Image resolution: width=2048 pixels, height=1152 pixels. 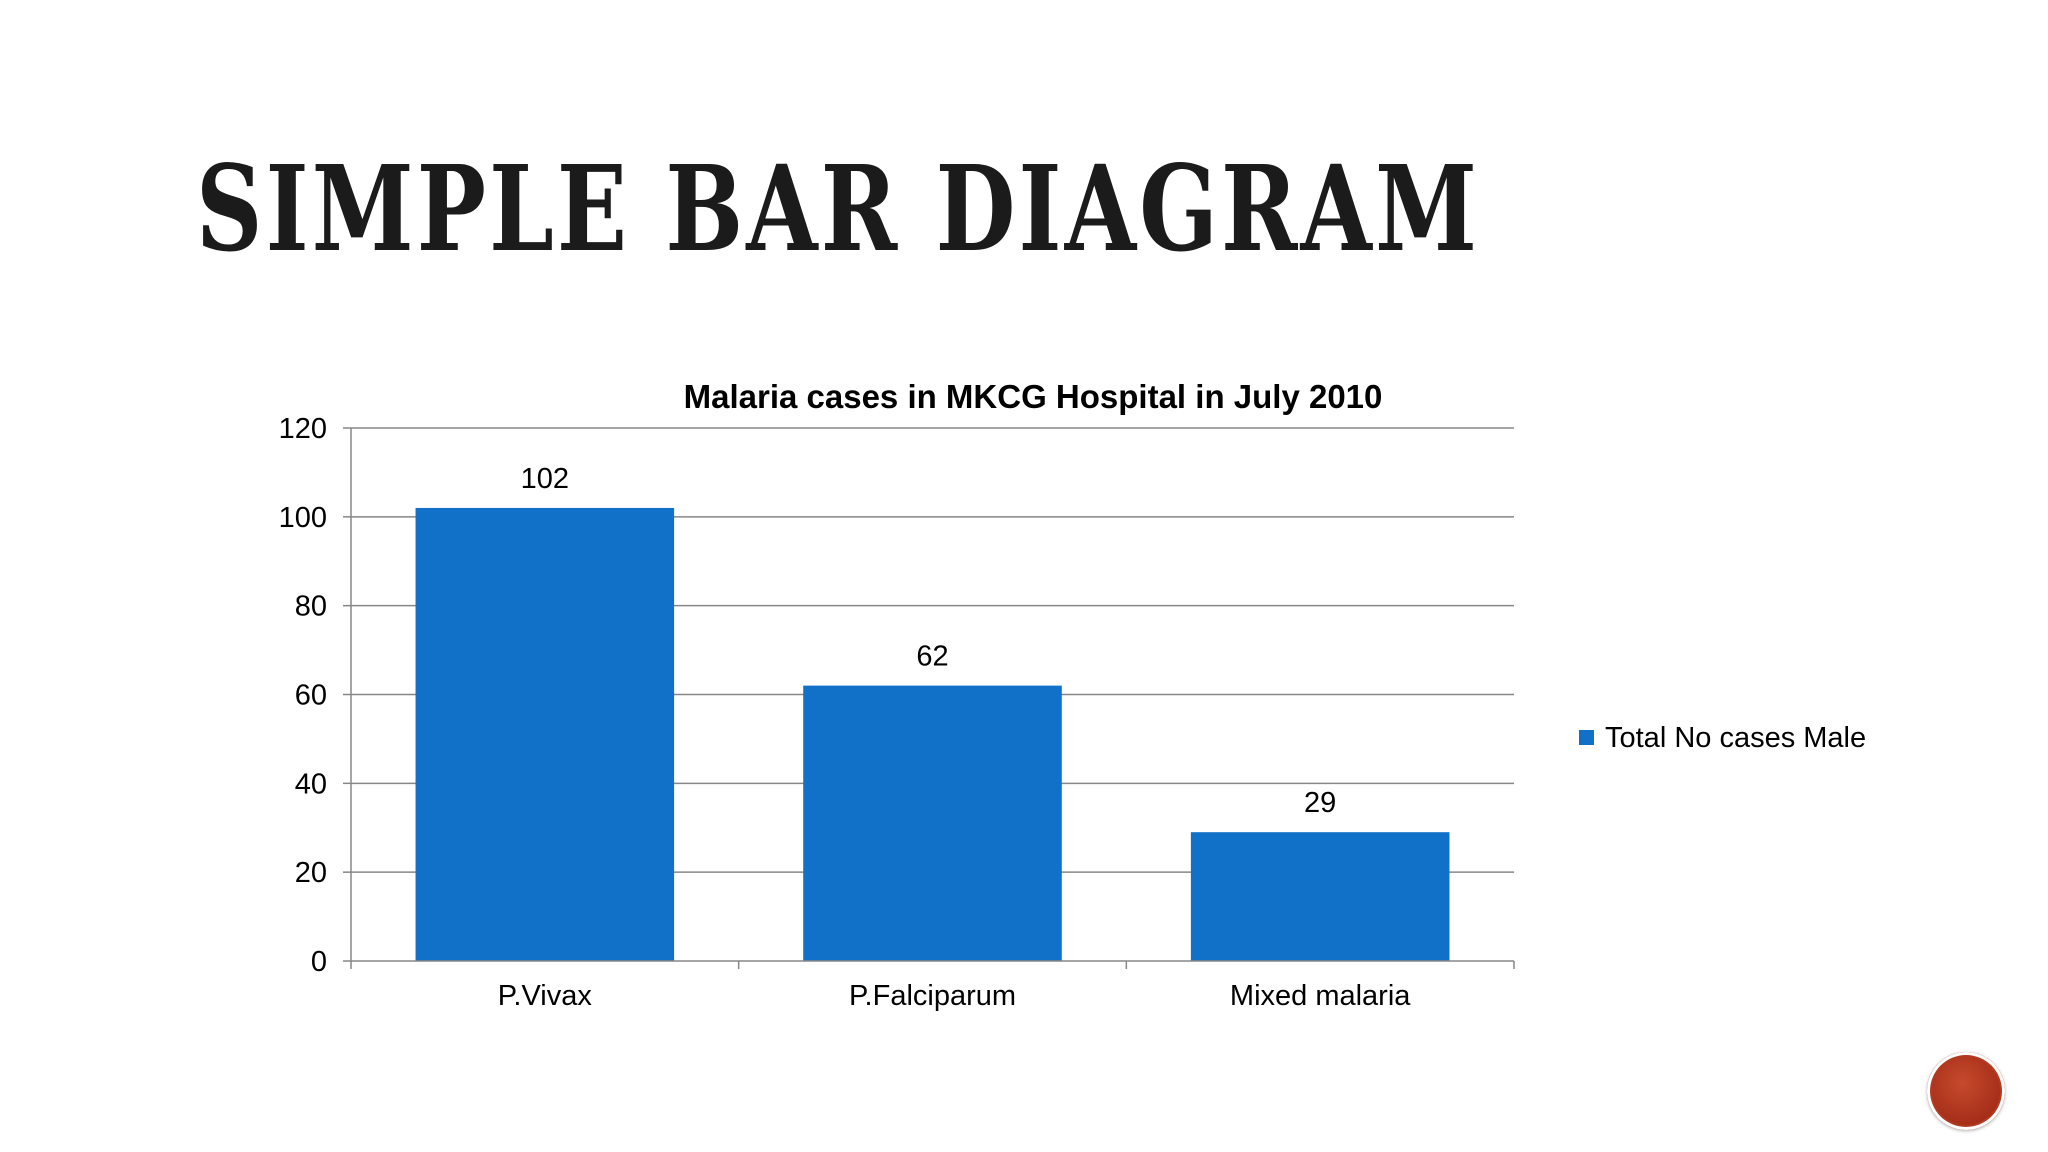 I want to click on x-category-label: Mixed malaria, so click(x=1320, y=996).